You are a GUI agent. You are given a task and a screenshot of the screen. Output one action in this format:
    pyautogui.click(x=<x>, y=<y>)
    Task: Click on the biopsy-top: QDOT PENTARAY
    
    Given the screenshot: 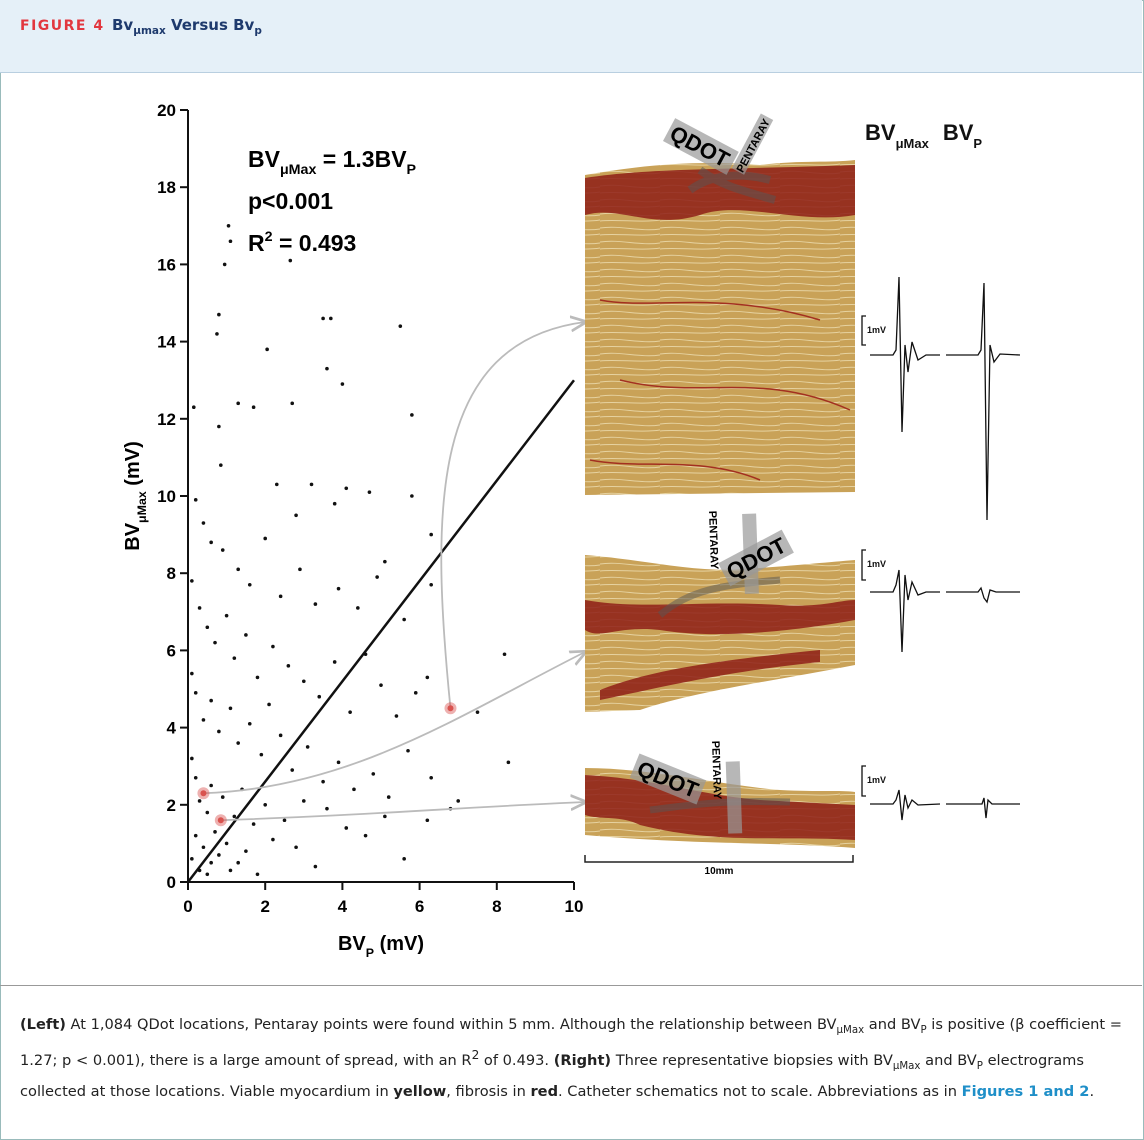 What is the action you would take?
    pyautogui.click(x=720, y=304)
    